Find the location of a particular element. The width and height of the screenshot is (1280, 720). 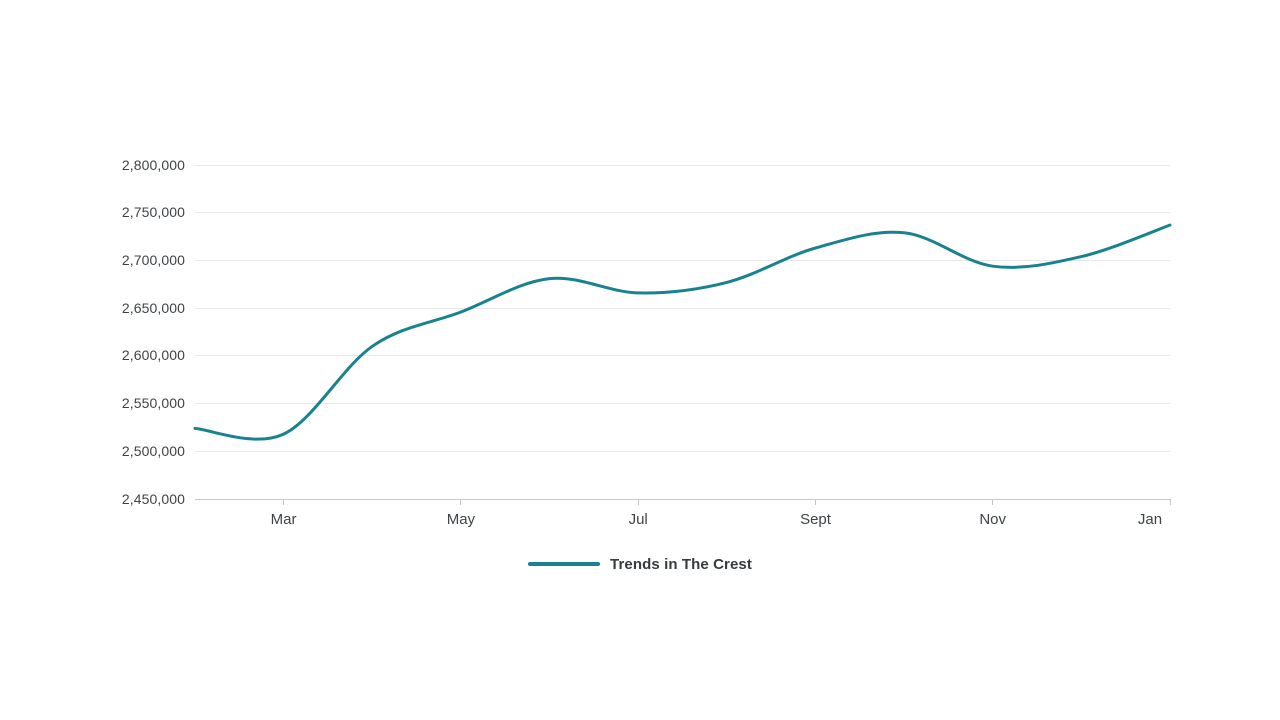

legend-line-swatch is located at coordinates (564, 564).